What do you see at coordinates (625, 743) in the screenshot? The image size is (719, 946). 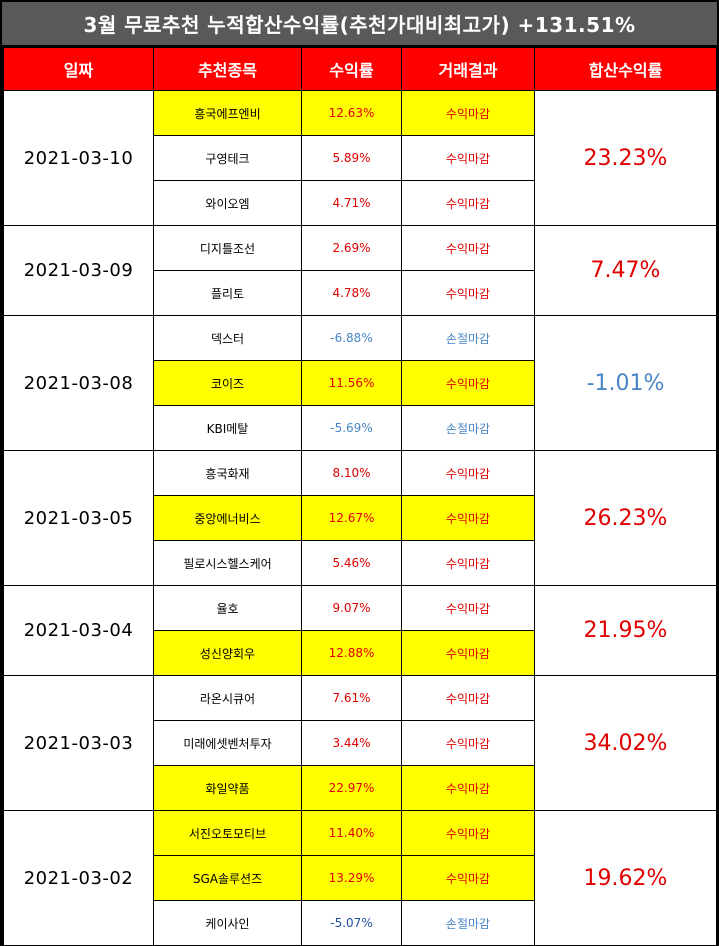 I see `total-return-cell: 34.02%` at bounding box center [625, 743].